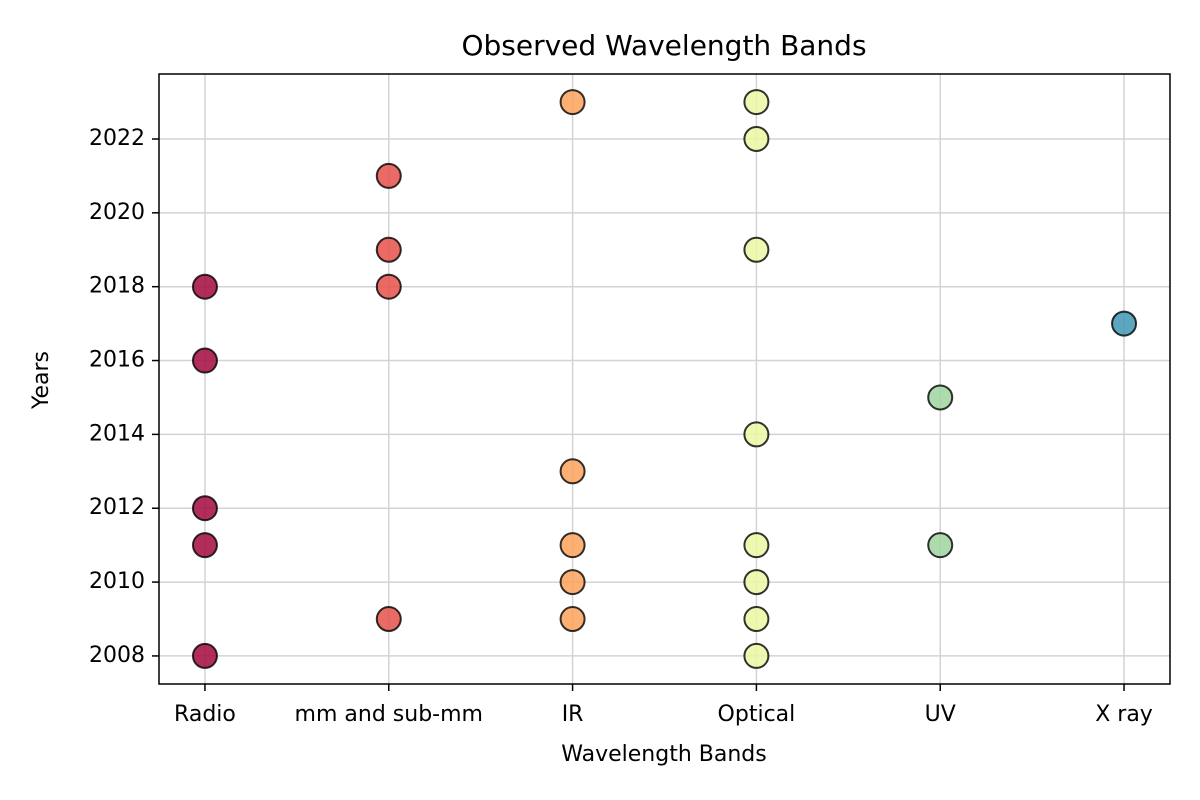  I want to click on y-tick-label: 2014, so click(117, 433).